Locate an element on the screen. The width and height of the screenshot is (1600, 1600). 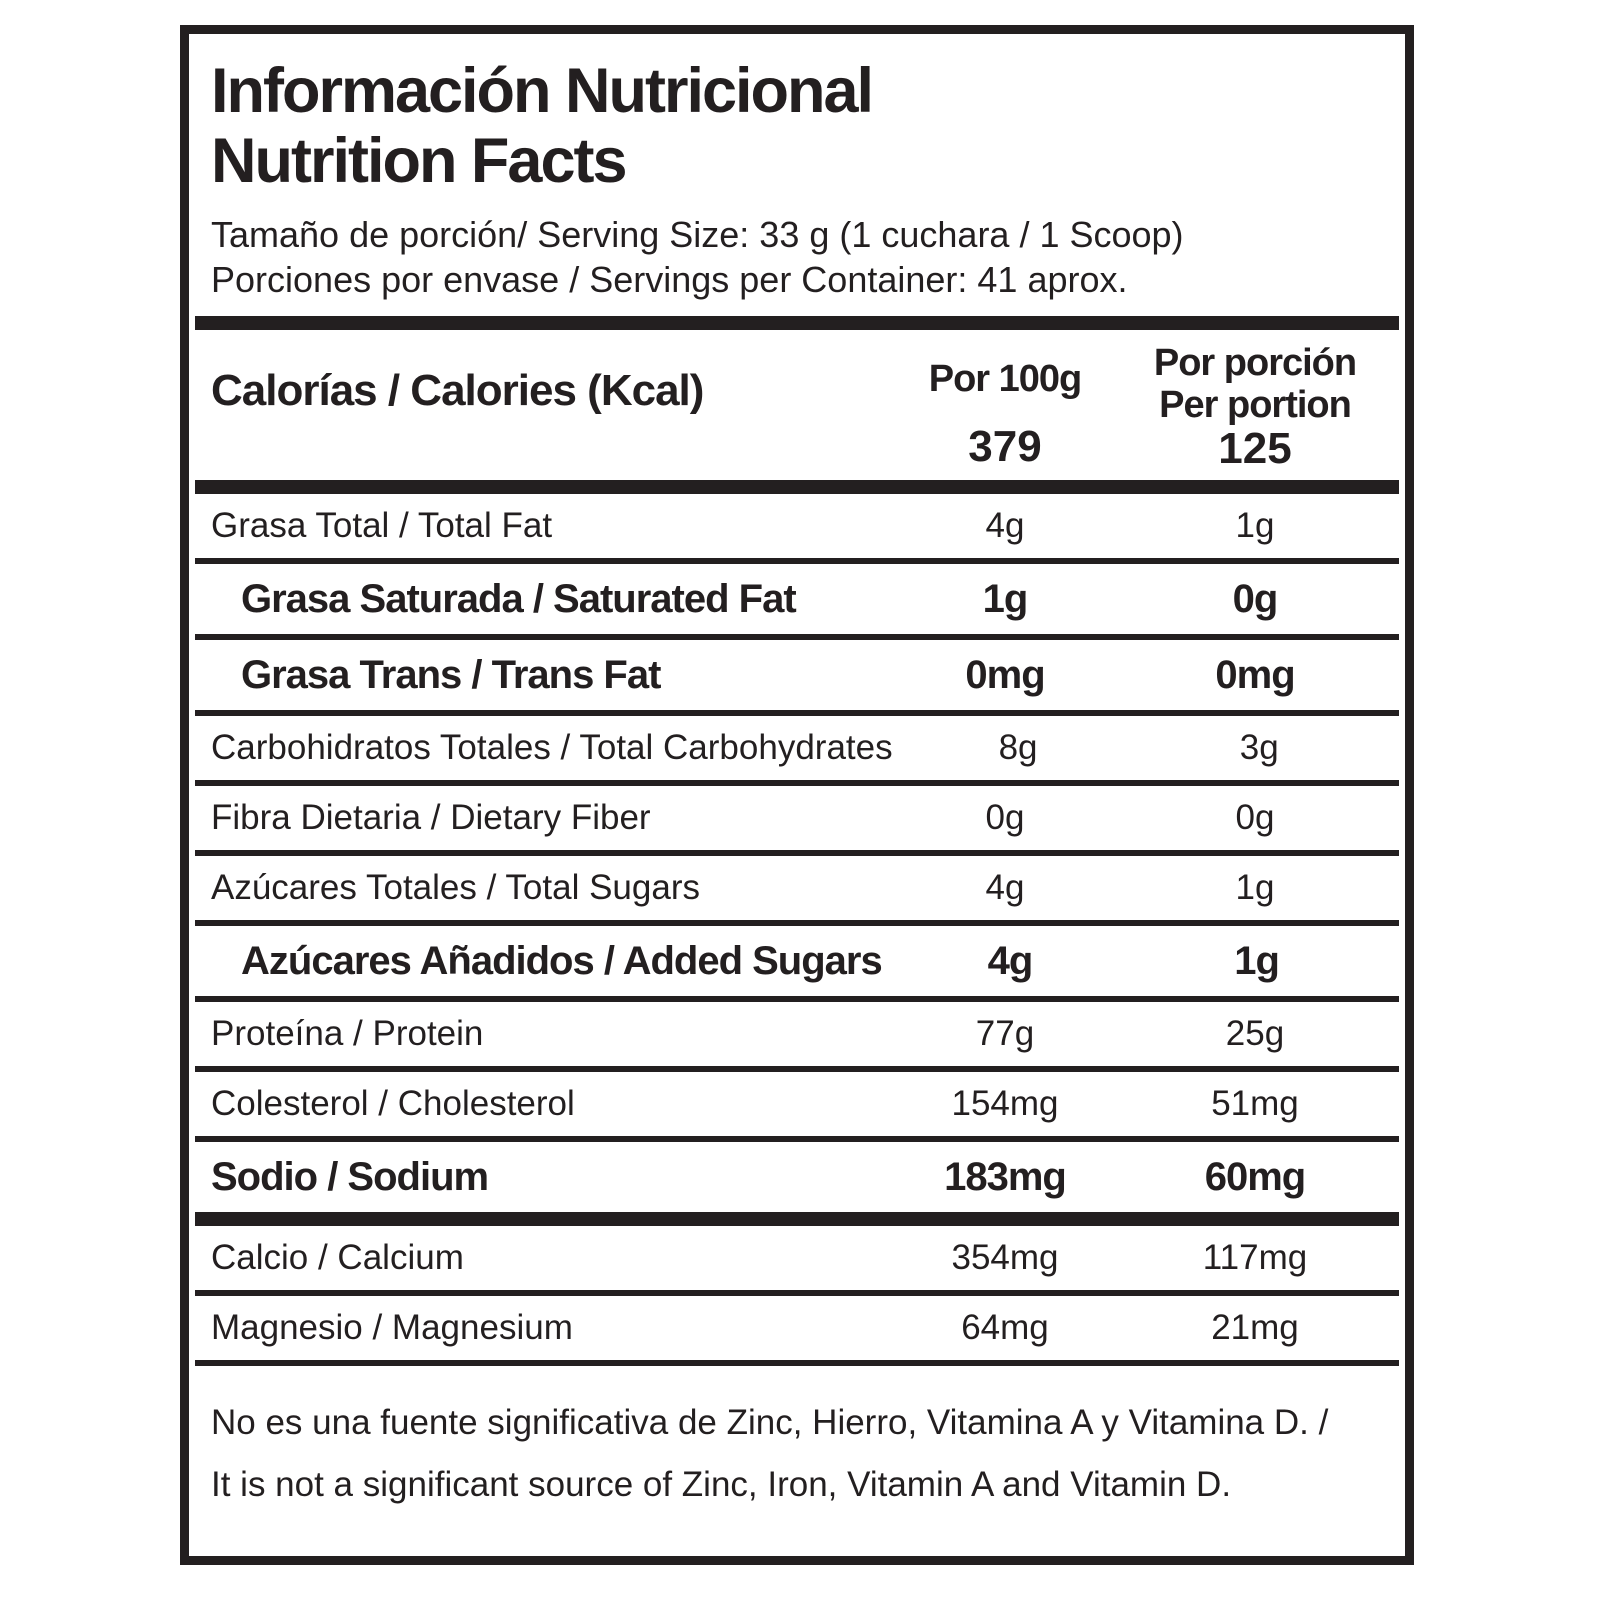
row-label: Azúcares Totales / Total Sugars is located at coordinates (455, 887).